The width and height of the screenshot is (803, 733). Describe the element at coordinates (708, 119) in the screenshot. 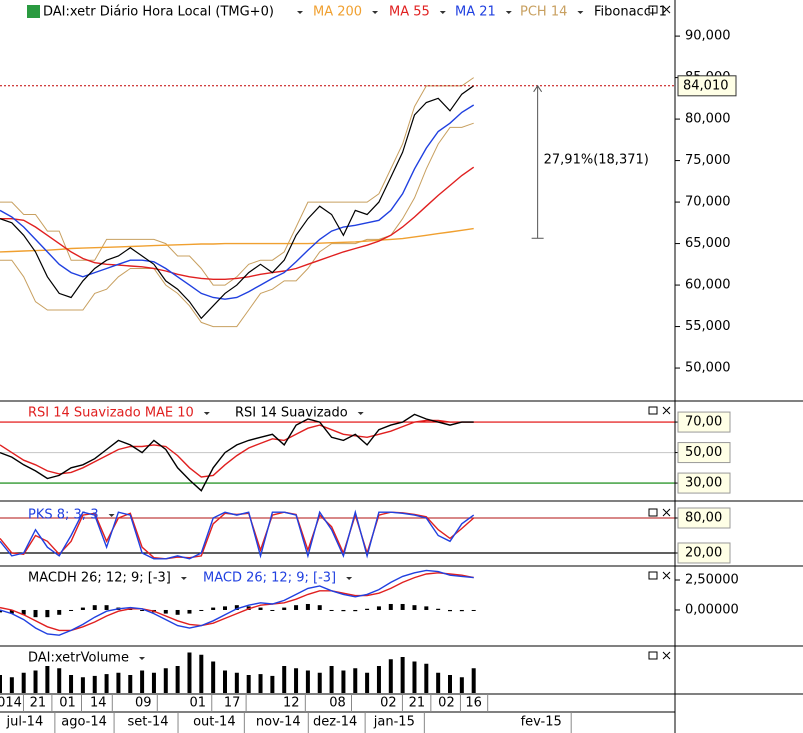

I see `y-tick-label: 80,000` at that location.